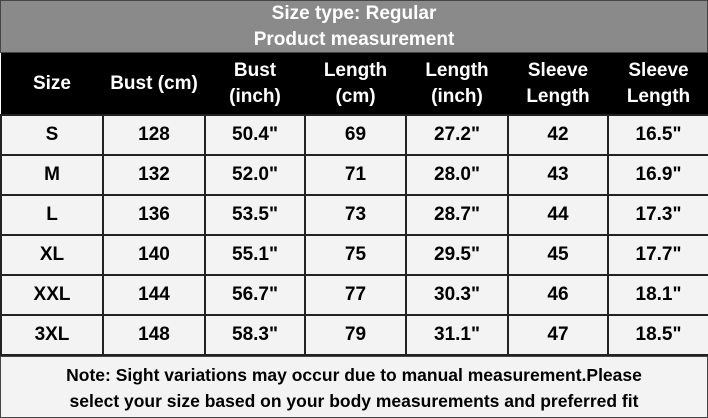  What do you see at coordinates (558, 255) in the screenshot?
I see `table-cell: 45` at bounding box center [558, 255].